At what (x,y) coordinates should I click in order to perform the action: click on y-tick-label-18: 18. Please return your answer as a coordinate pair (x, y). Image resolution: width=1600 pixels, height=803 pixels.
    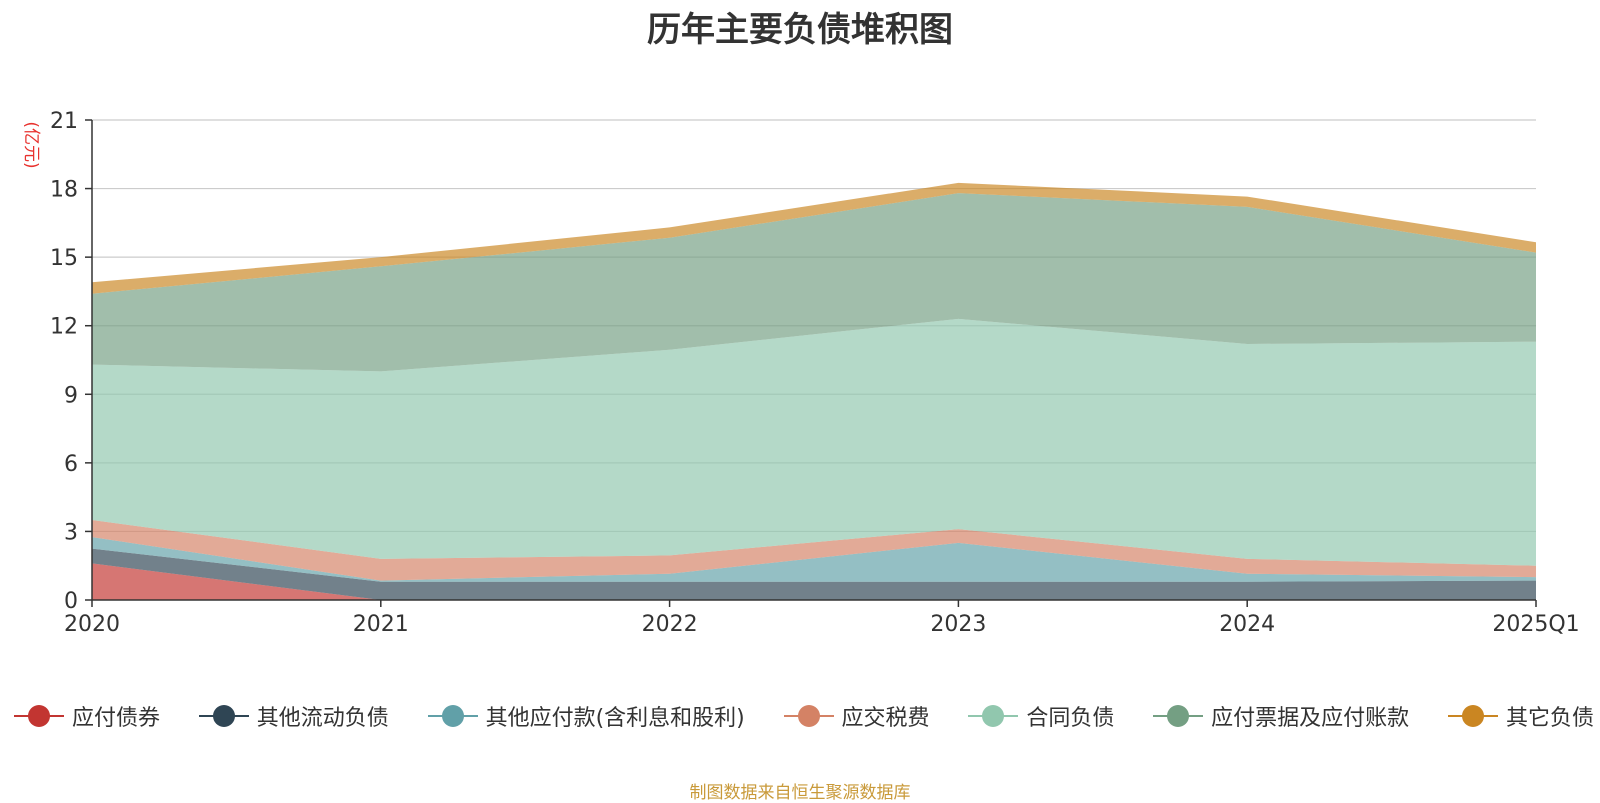
    Looking at the image, I should click on (64, 190).